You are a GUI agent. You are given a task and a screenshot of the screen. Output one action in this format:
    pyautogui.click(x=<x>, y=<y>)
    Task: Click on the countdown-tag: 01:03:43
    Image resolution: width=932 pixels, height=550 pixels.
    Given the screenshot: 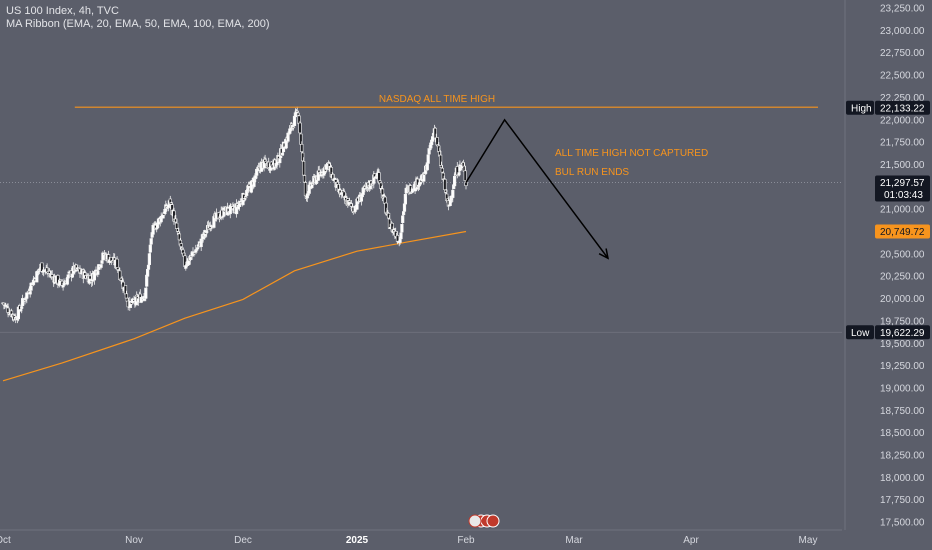 What is the action you would take?
    pyautogui.click(x=903, y=195)
    